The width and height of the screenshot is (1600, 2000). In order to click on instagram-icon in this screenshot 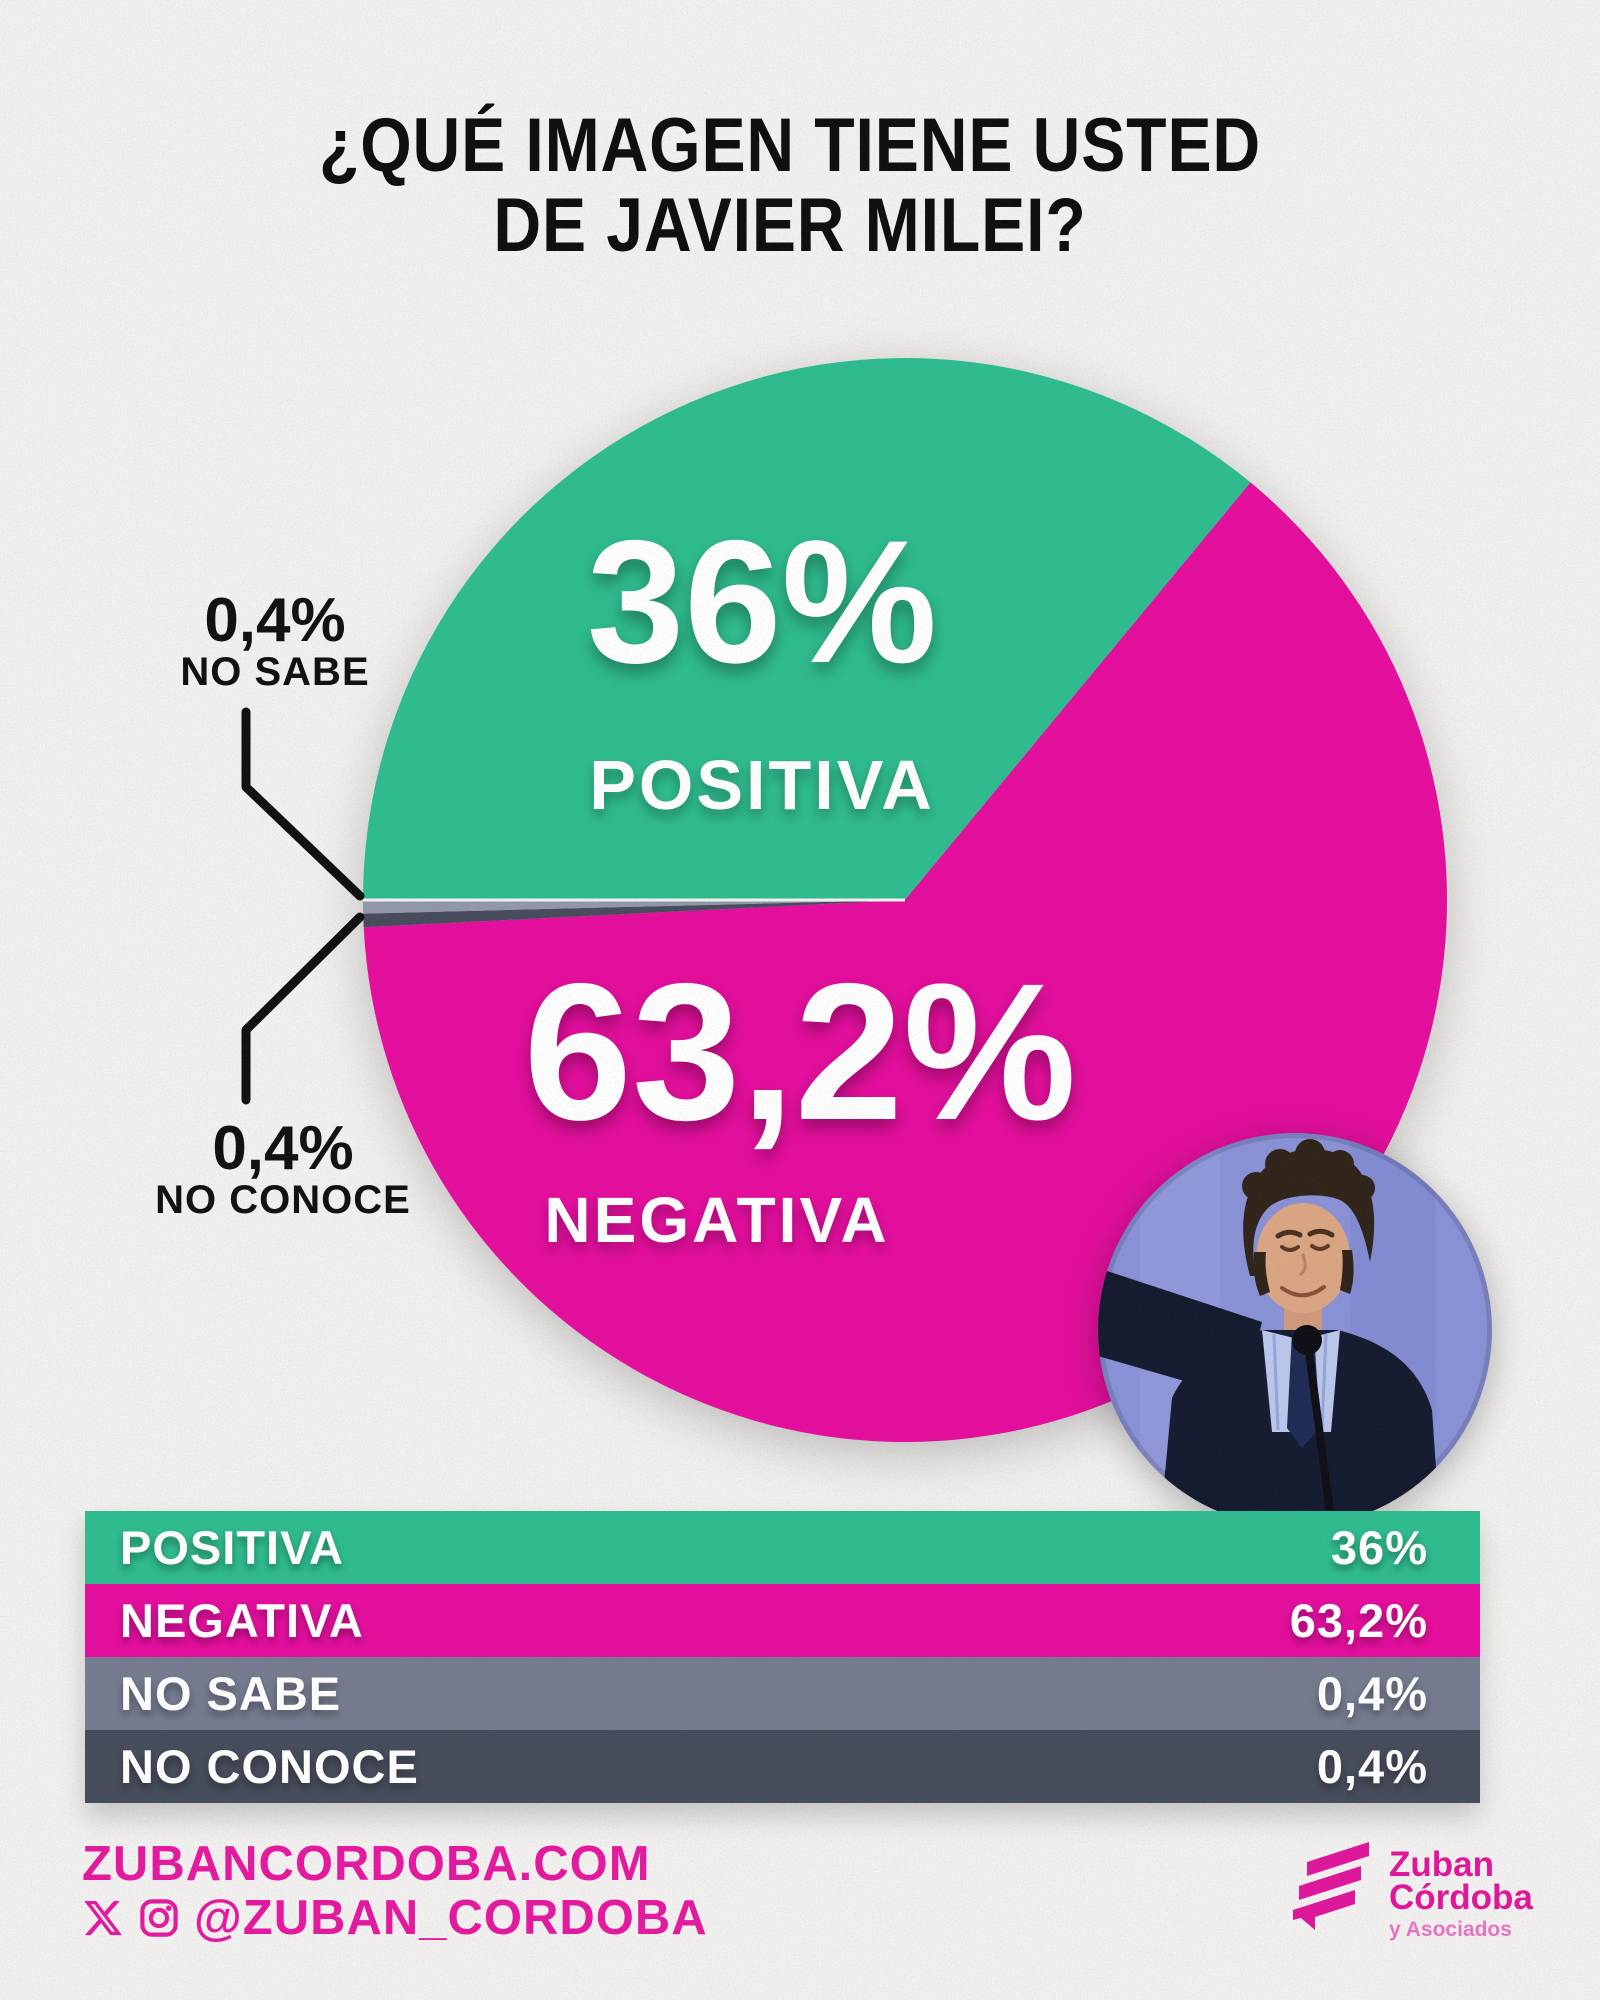, I will do `click(159, 1918)`.